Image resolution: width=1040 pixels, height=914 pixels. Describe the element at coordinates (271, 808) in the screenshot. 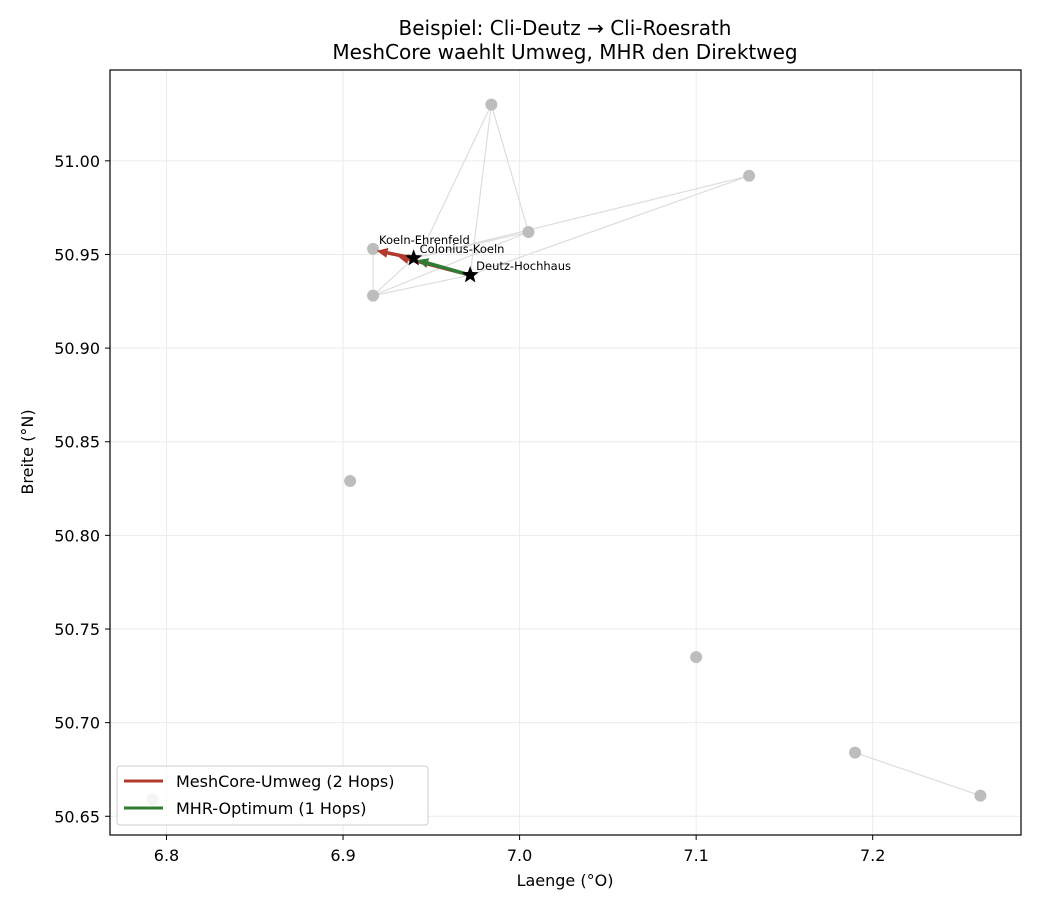

I see `legend-label-mhr: MHR-Optimum (1 Hops)` at that location.